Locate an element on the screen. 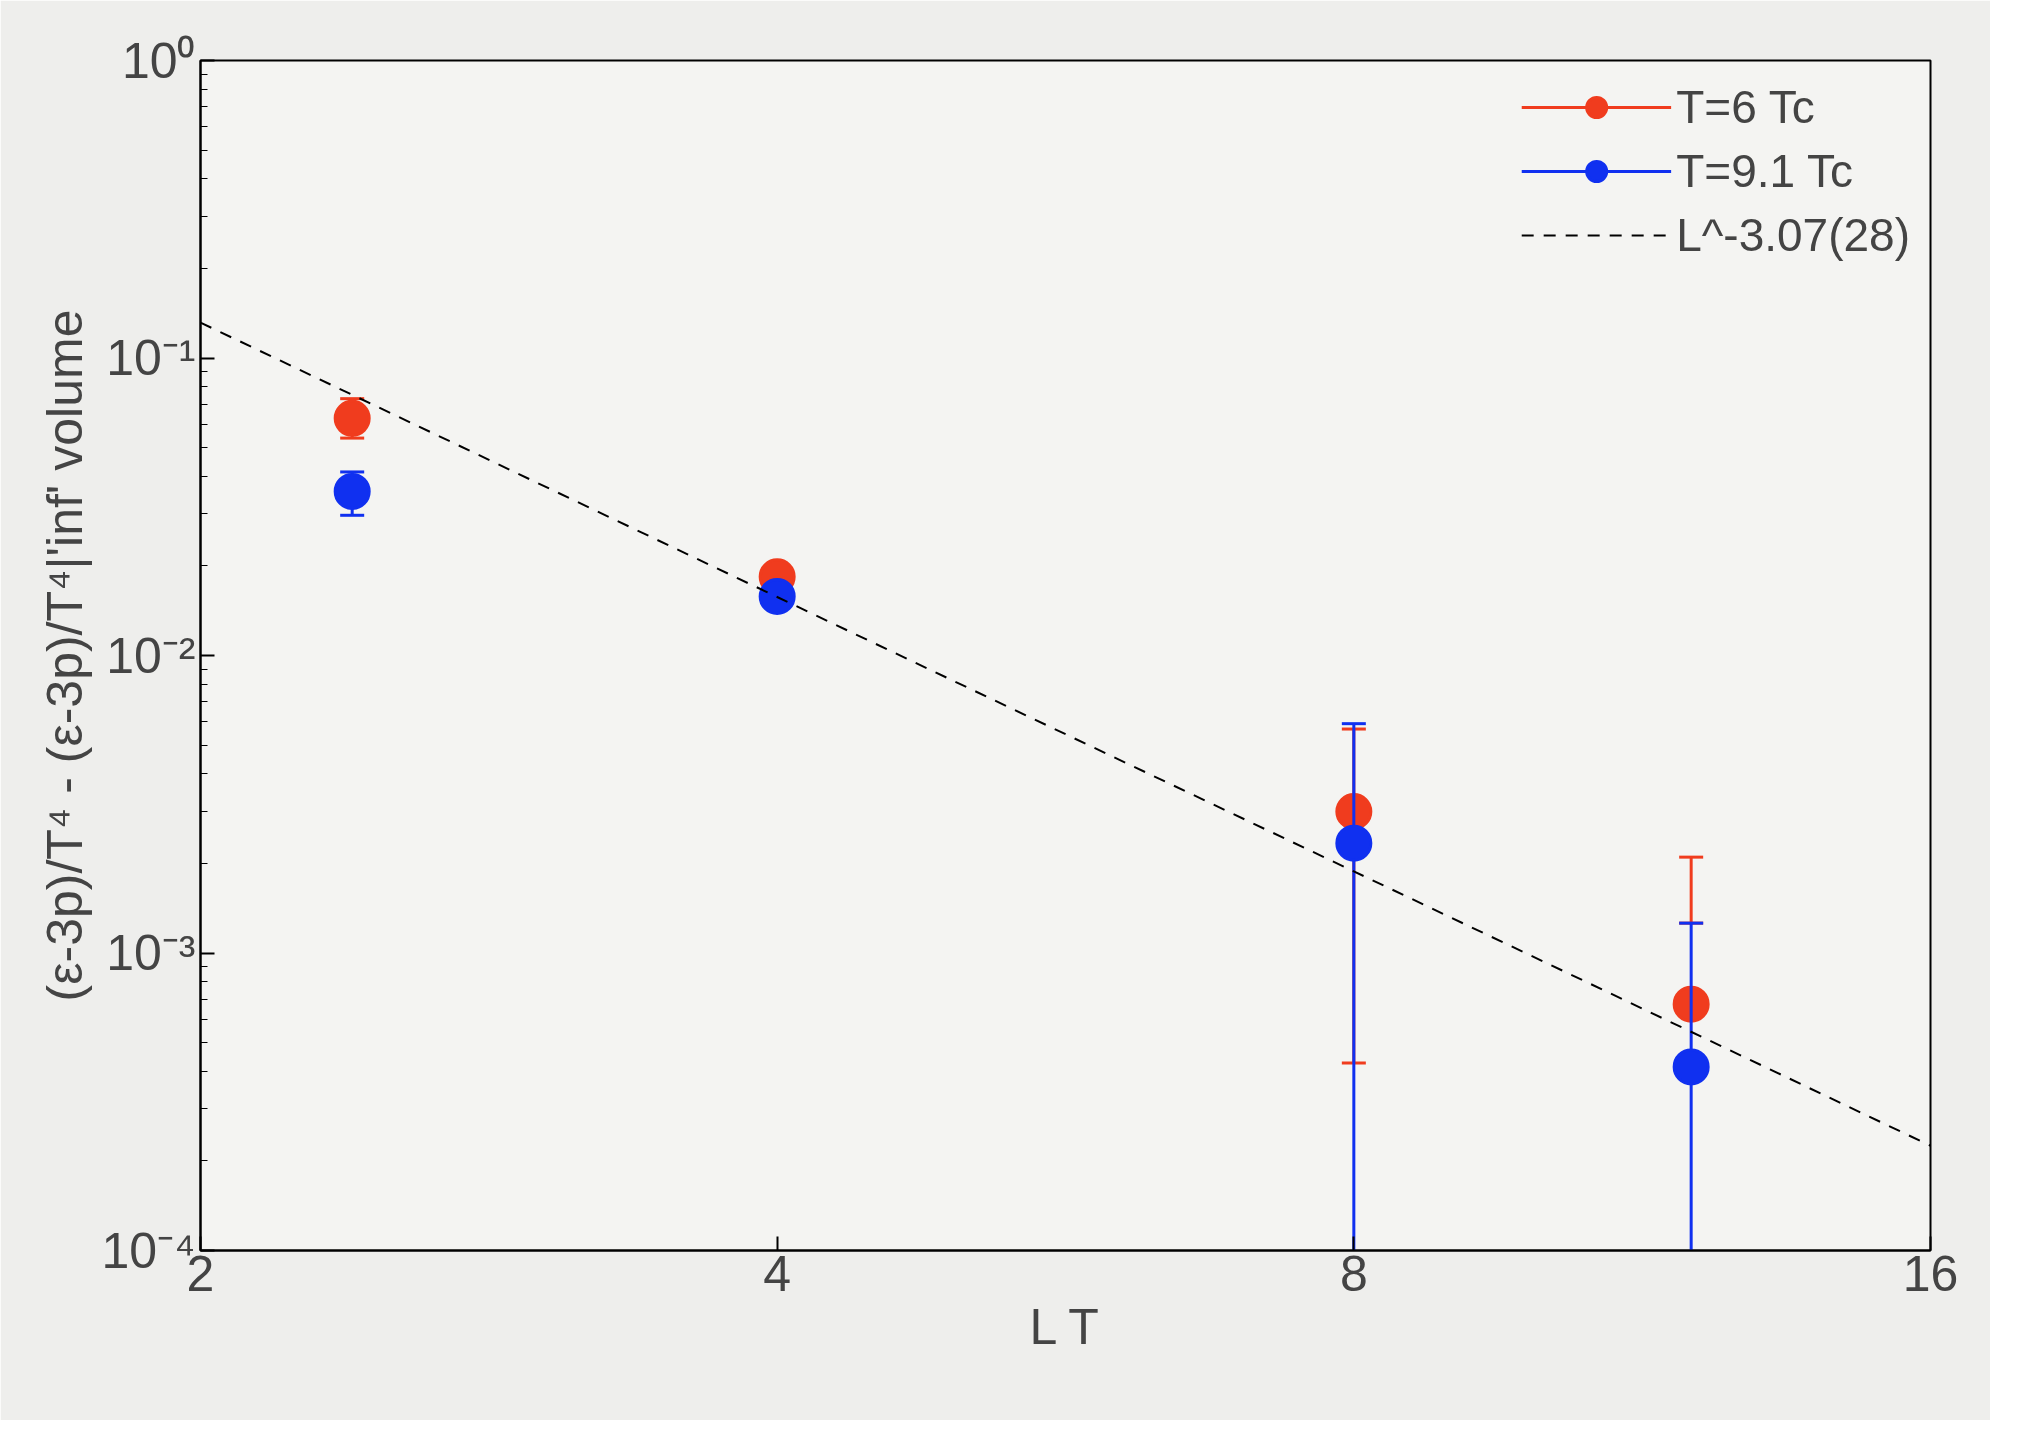 This screenshot has height=1451, width=2042. legend-label: T=6 Tc is located at coordinates (1745, 107).